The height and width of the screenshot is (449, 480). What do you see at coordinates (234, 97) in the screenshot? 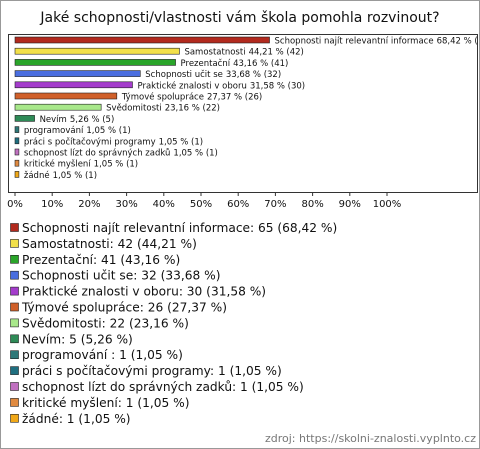
I see `bar-value-label: 27,37 % (26)` at bounding box center [234, 97].